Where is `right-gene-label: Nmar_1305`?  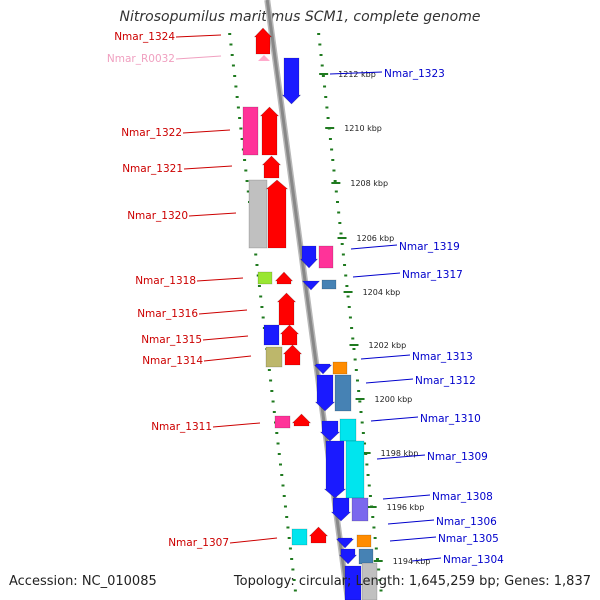
right-gene-label: Nmar_1305 is located at coordinates (468, 539).